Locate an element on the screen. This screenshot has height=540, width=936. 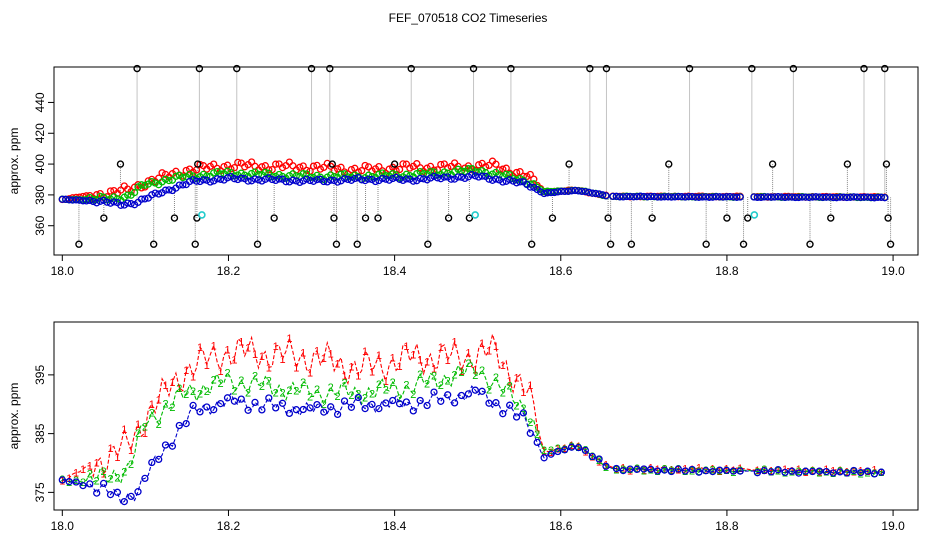
y-tick-label: 420 is located at coordinates (40, 133).